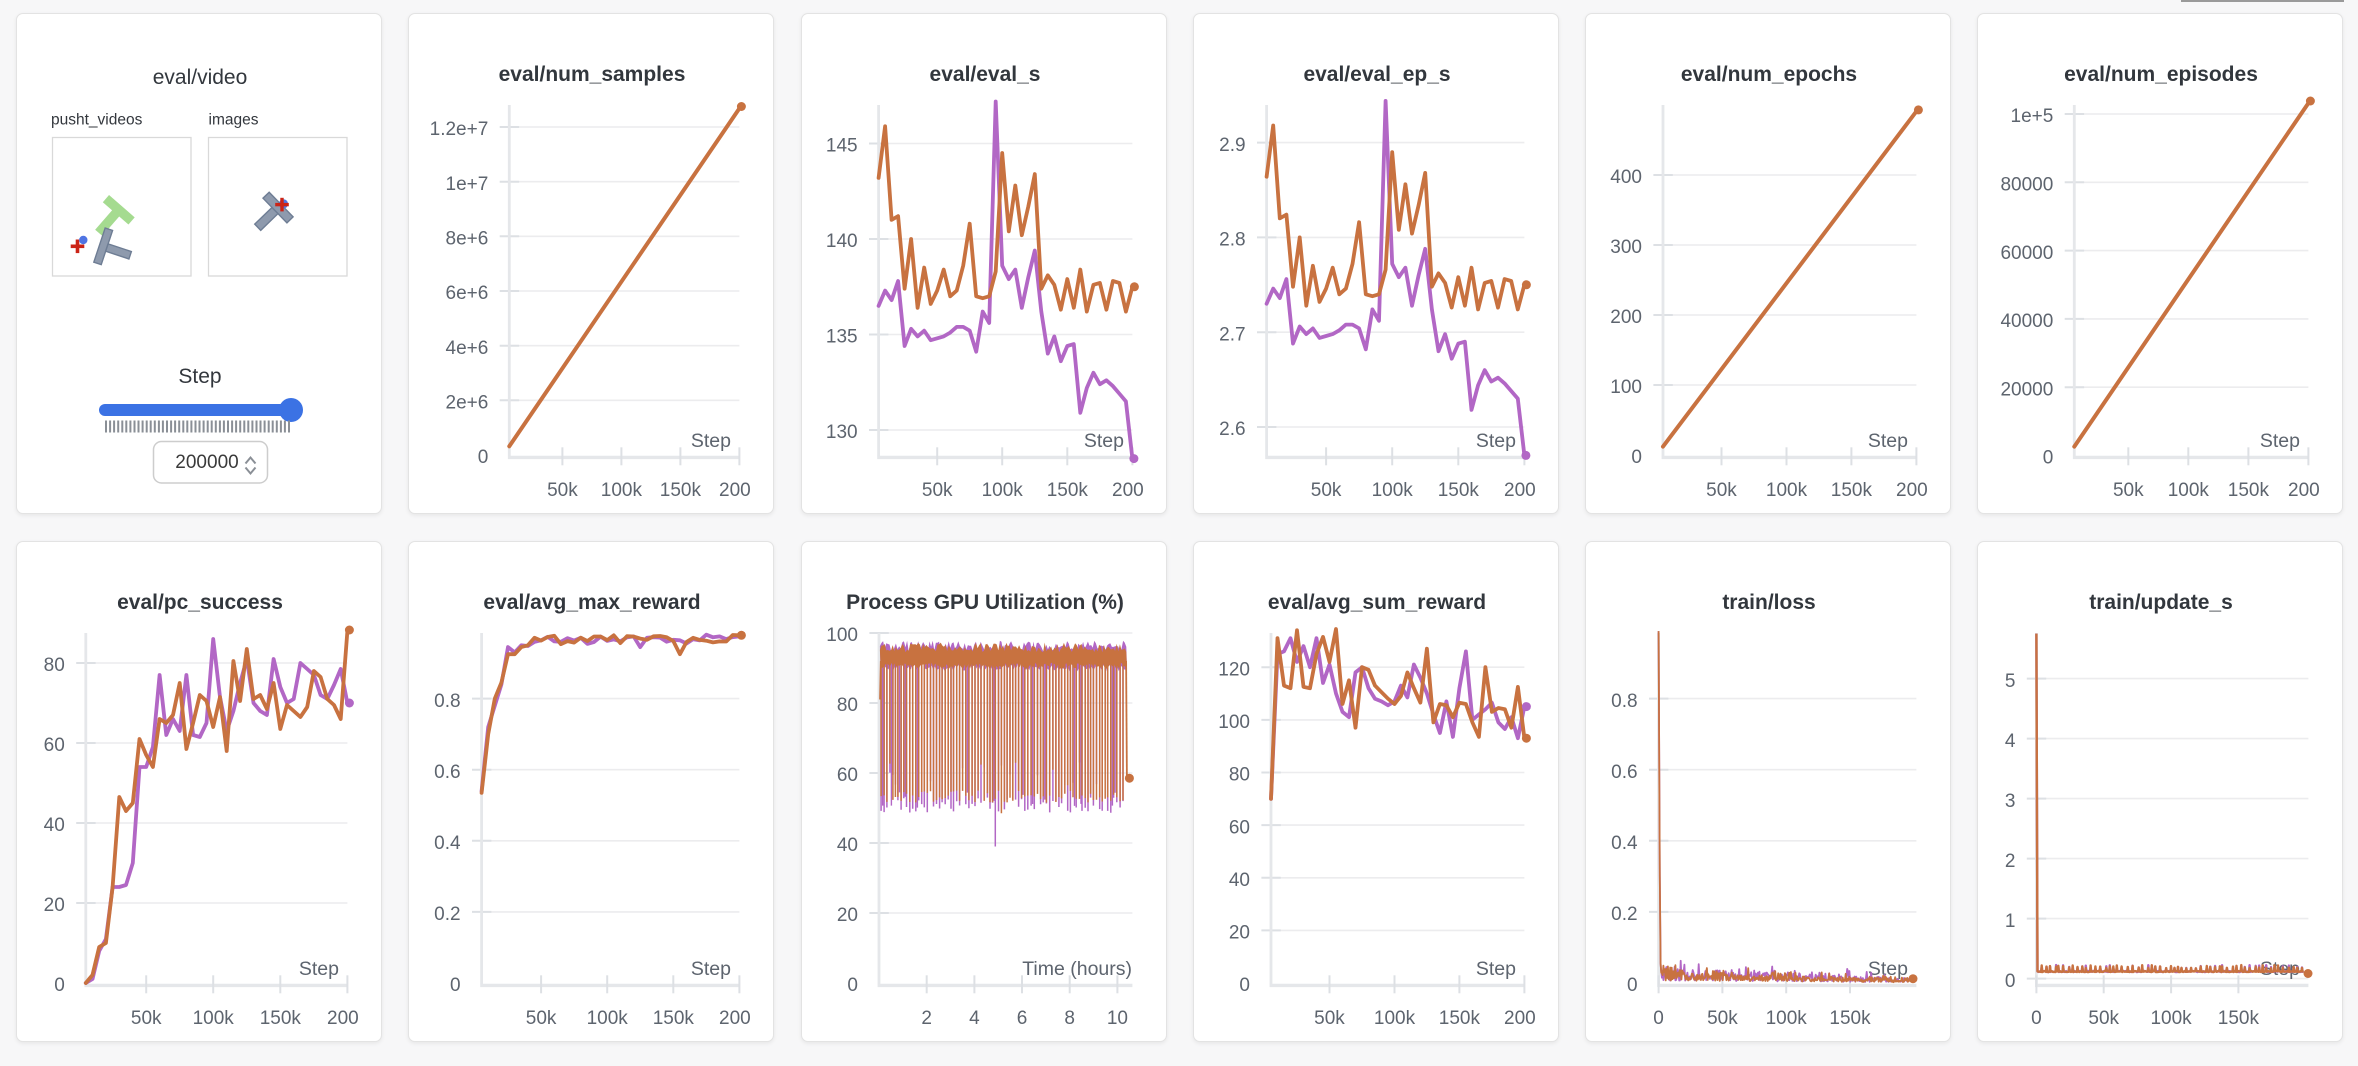 Image resolution: width=2358 pixels, height=1066 pixels. What do you see at coordinates (1234, 670) in the screenshot?
I see `svg-text: 120` at bounding box center [1234, 670].